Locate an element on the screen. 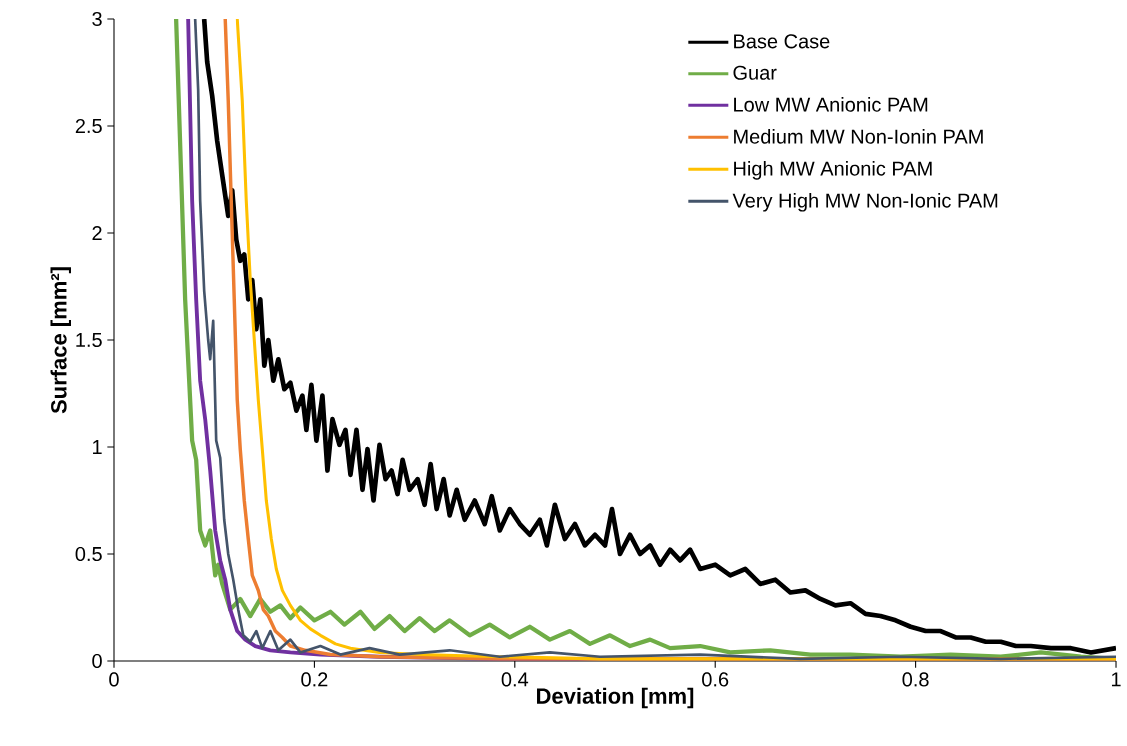  x-tick-label: 0.4 is located at coordinates (515, 679).